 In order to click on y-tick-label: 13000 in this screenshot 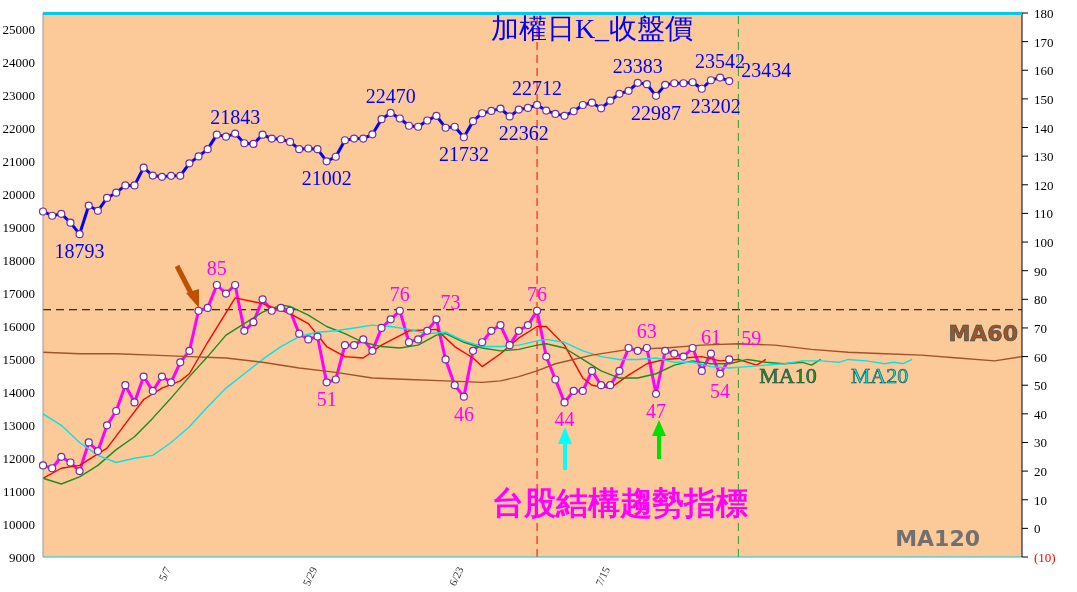, I will do `click(18, 426)`.